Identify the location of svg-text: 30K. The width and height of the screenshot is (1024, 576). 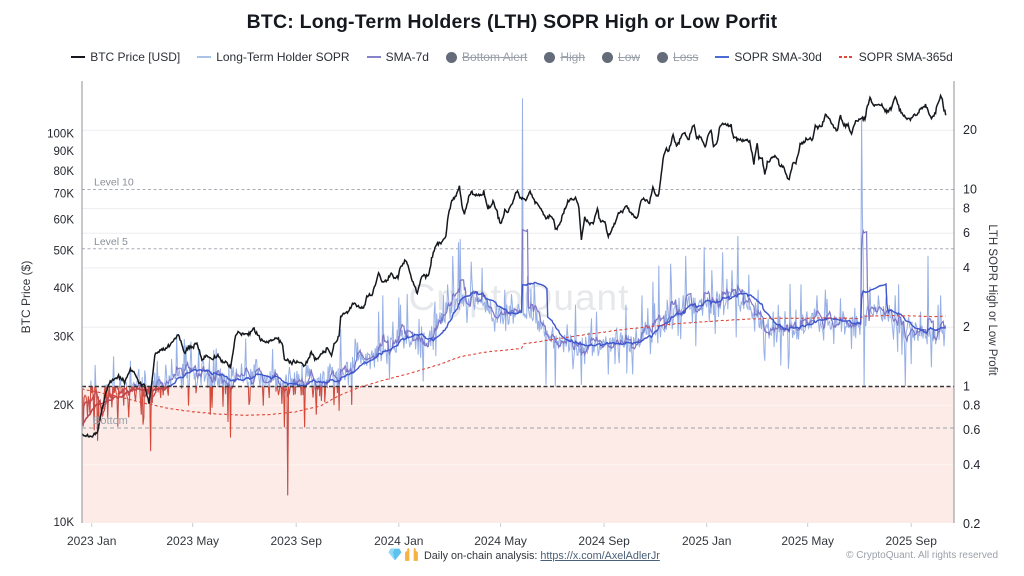
(64, 338).